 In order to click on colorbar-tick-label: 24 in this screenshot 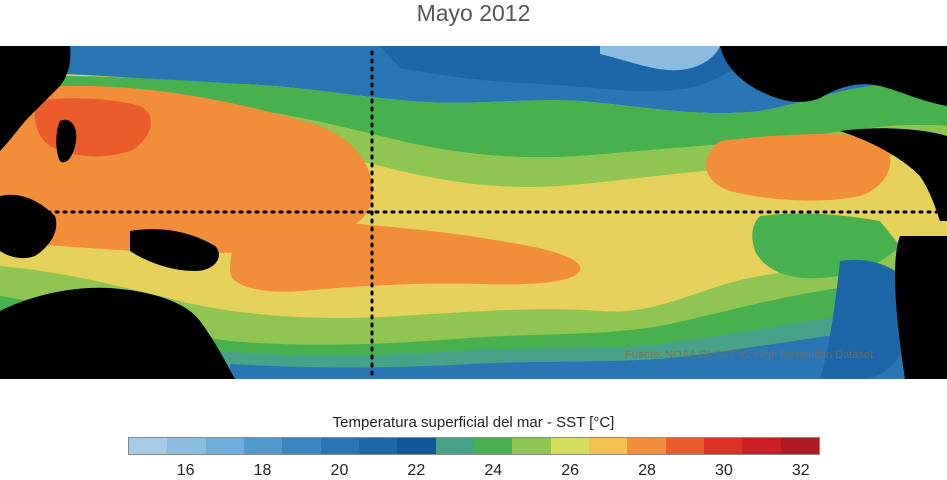, I will do `click(493, 470)`.